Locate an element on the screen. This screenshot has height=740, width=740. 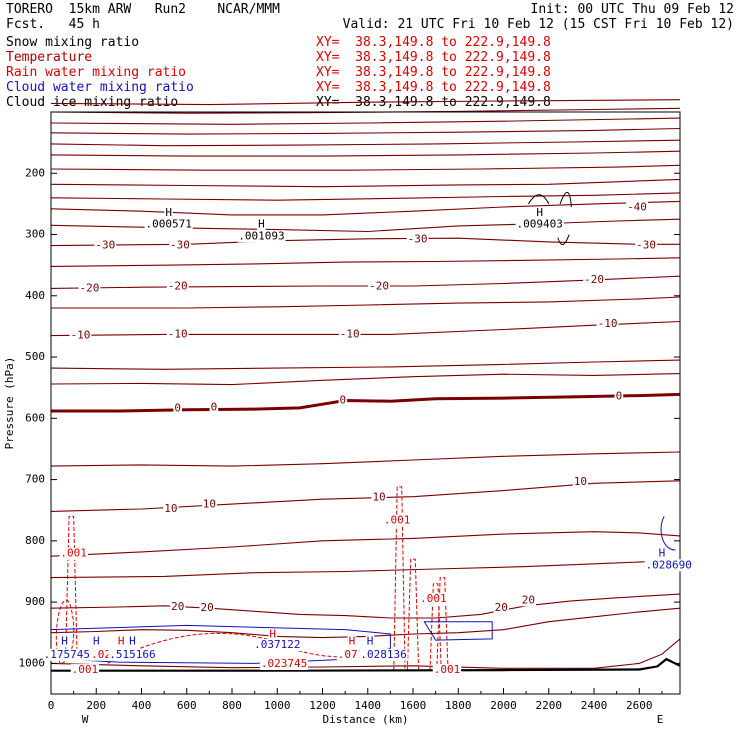
y-tick-label: 900 is located at coordinates (35, 601).